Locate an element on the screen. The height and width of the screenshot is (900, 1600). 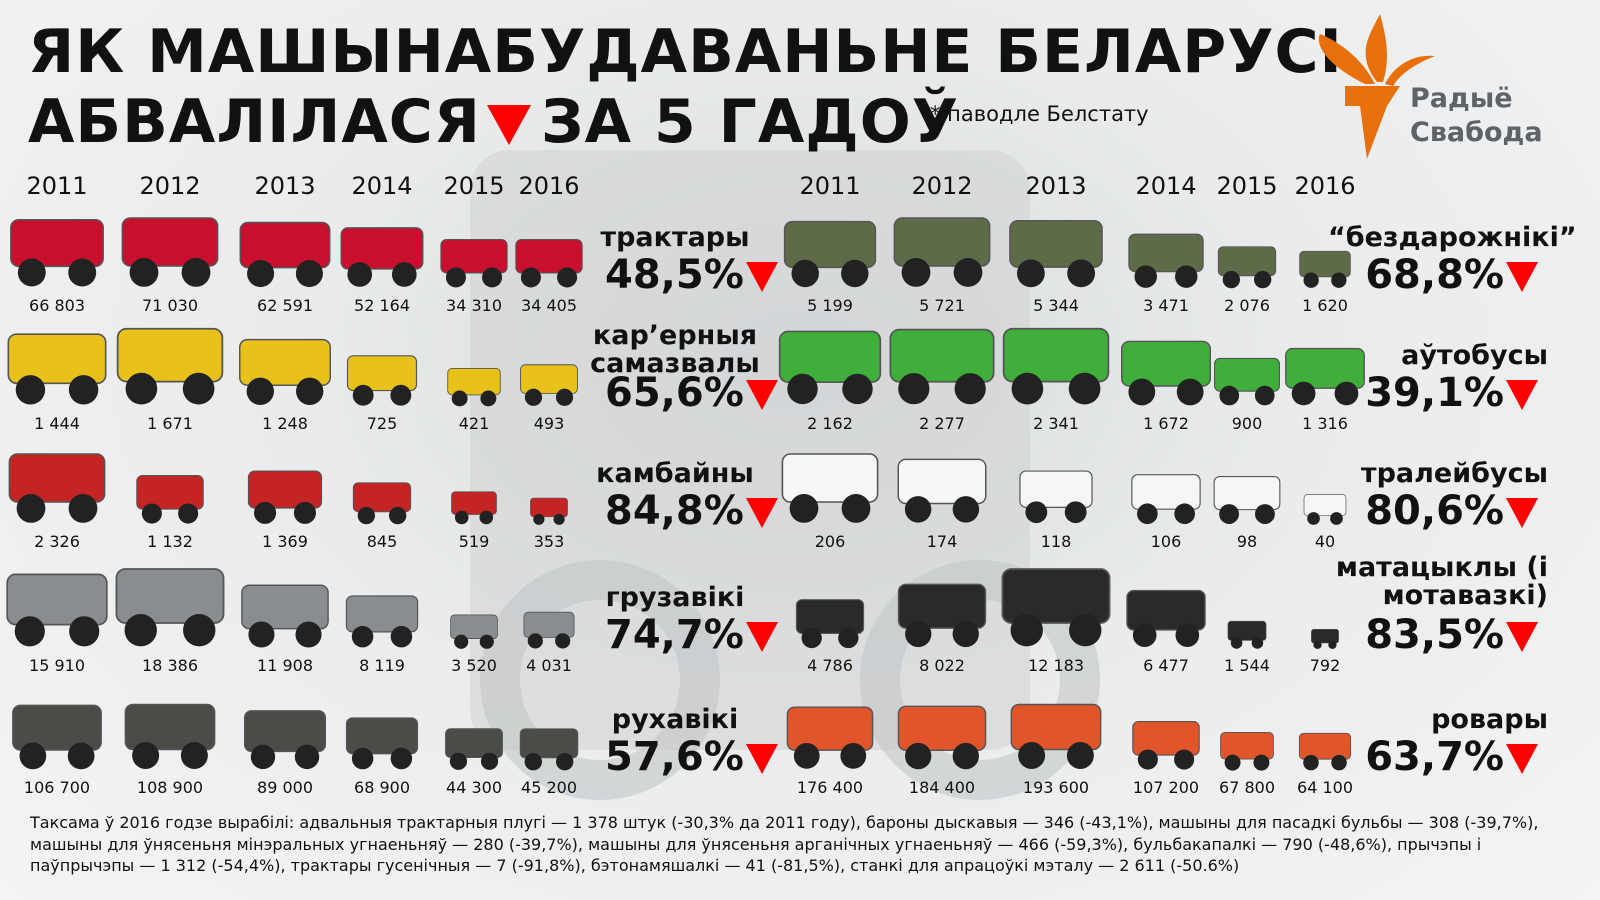
value-label: 3 520 is located at coordinates (474, 665).